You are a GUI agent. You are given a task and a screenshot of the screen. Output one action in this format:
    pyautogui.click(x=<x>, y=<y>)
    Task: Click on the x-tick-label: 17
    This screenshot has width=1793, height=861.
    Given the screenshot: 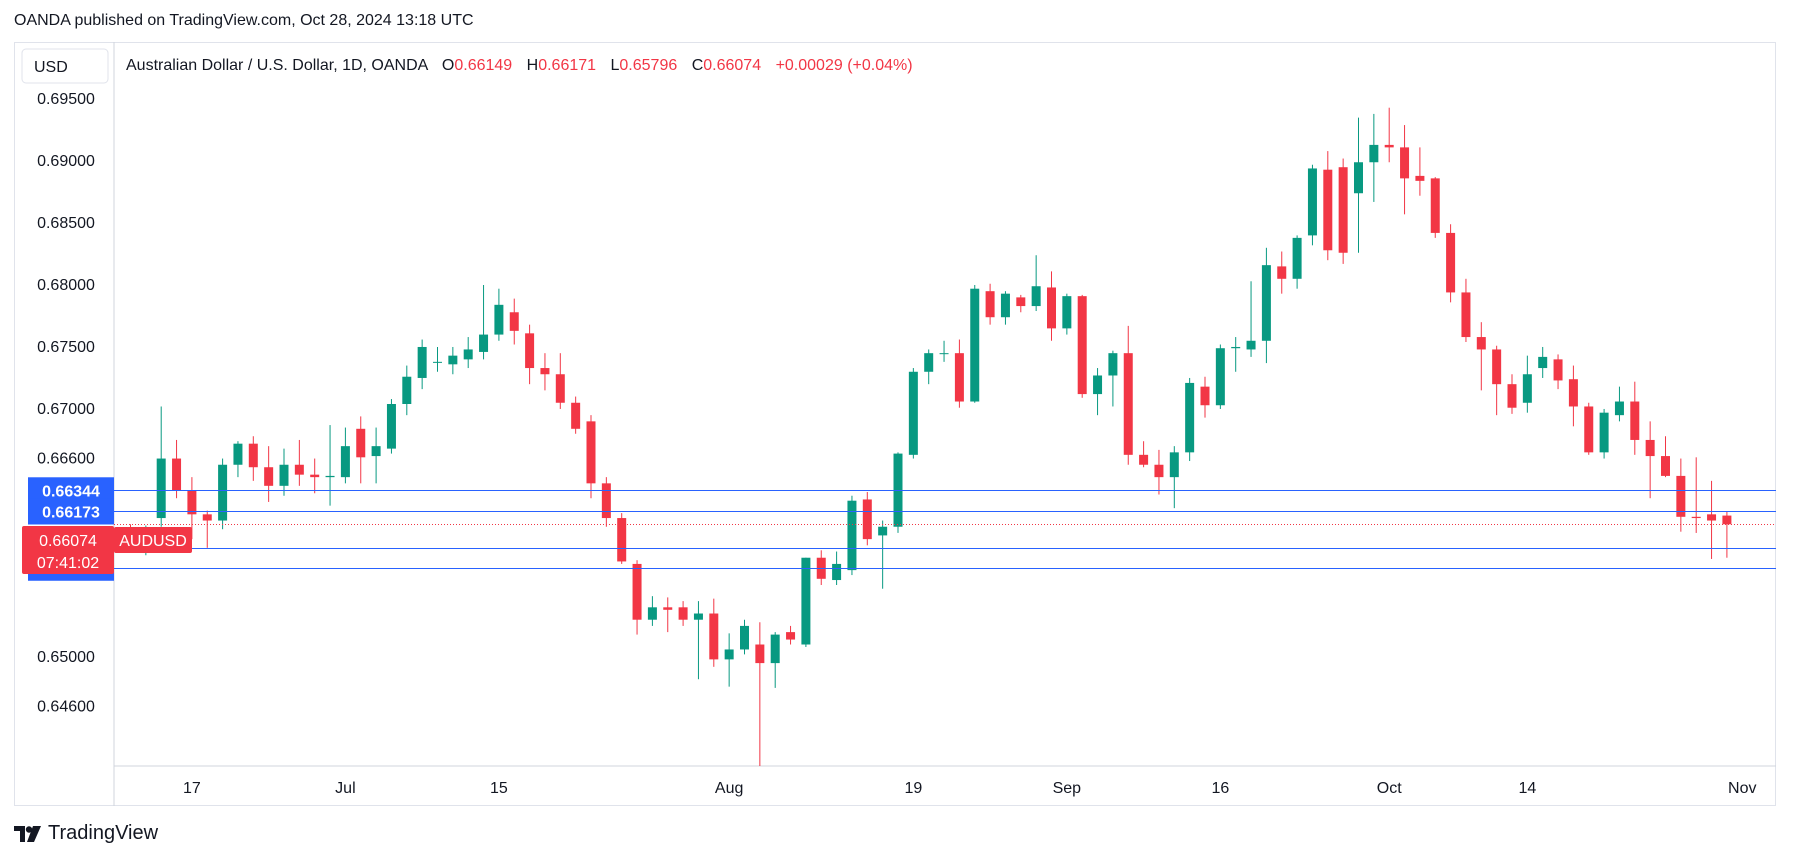 What is the action you would take?
    pyautogui.click(x=192, y=788)
    